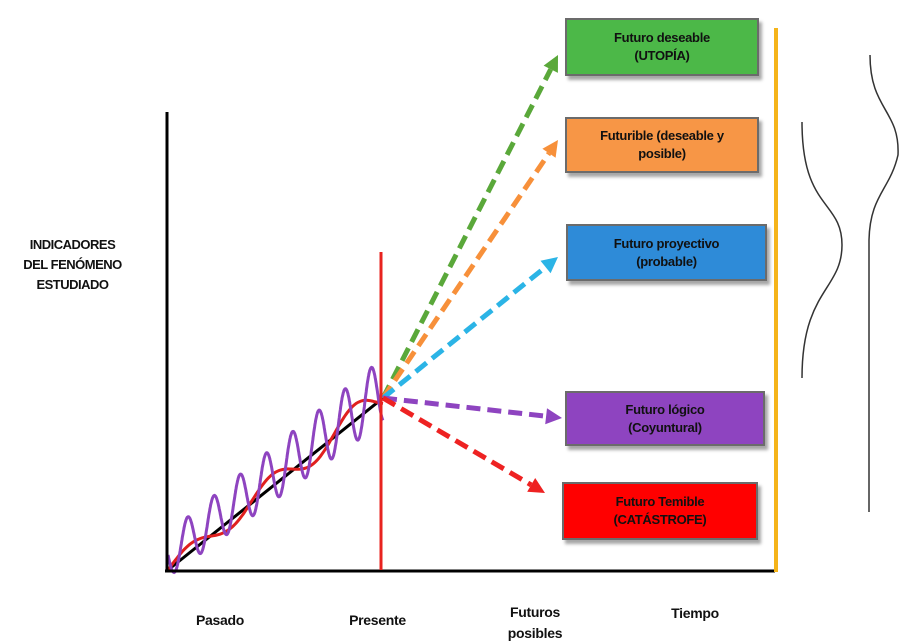 The width and height of the screenshot is (903, 644). Describe the element at coordinates (662, 145) in the screenshot. I see `box-futurible: Futurible (deseable y posible)` at that location.